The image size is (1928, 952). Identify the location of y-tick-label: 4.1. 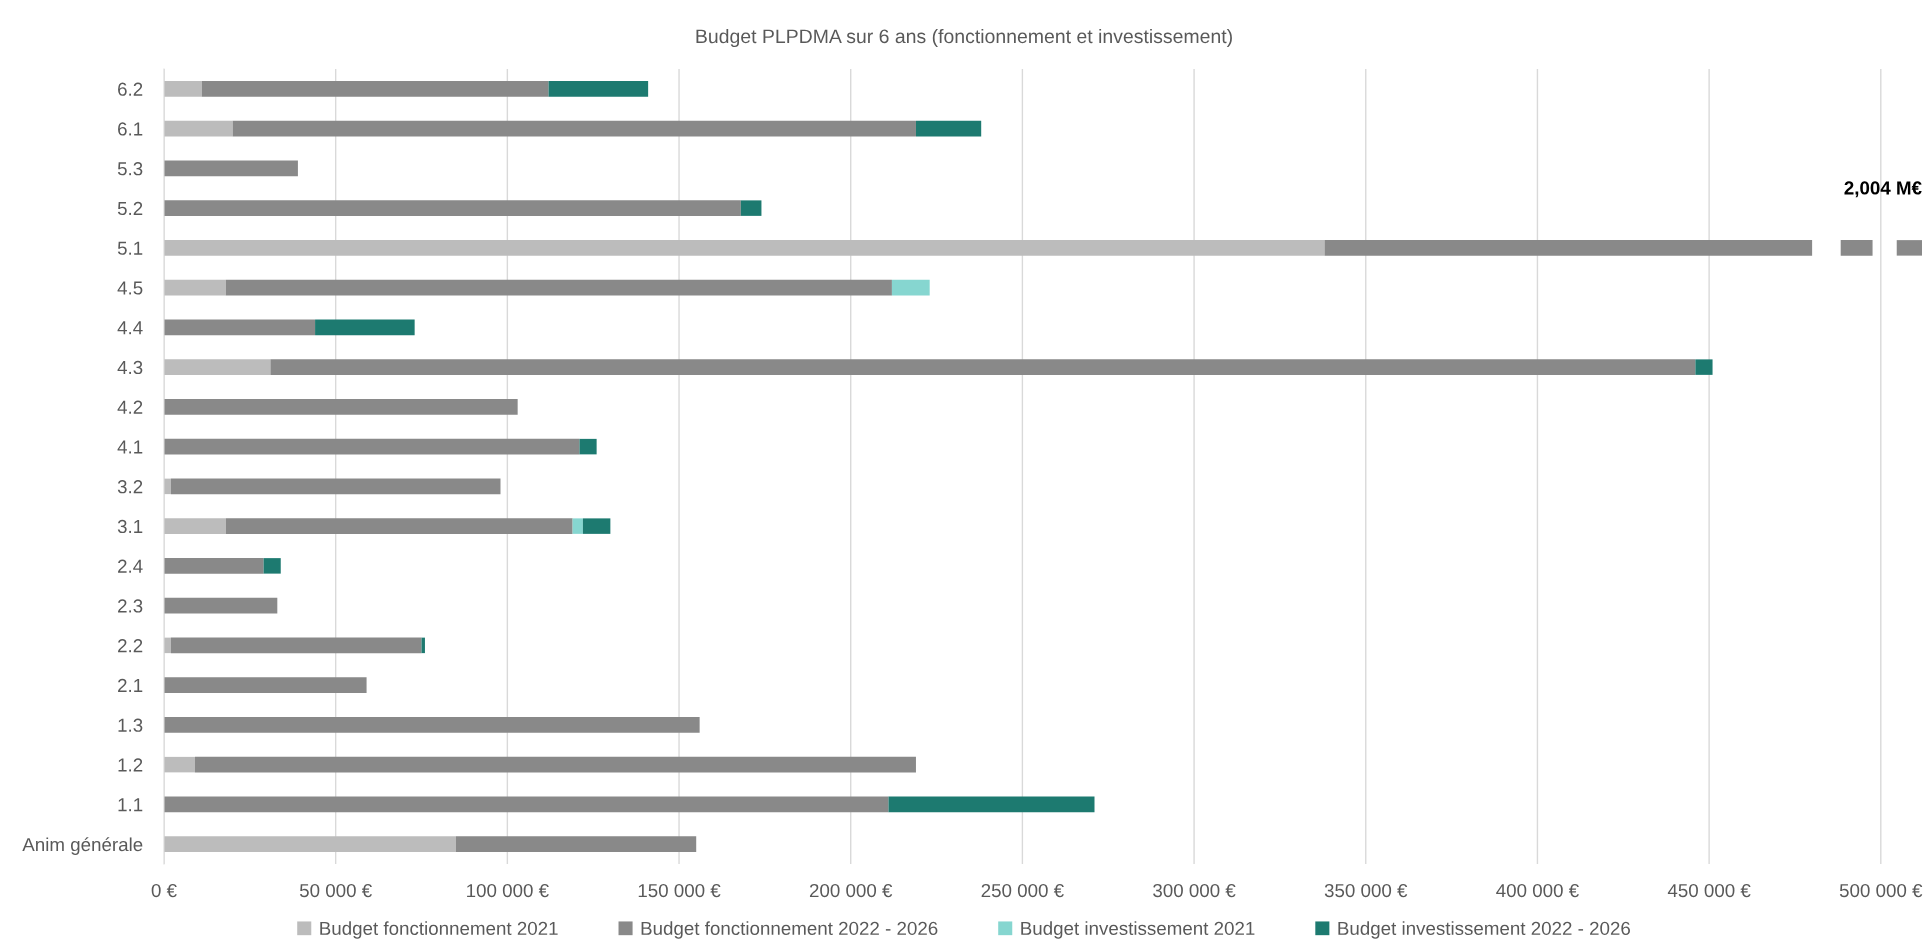
(130, 447).